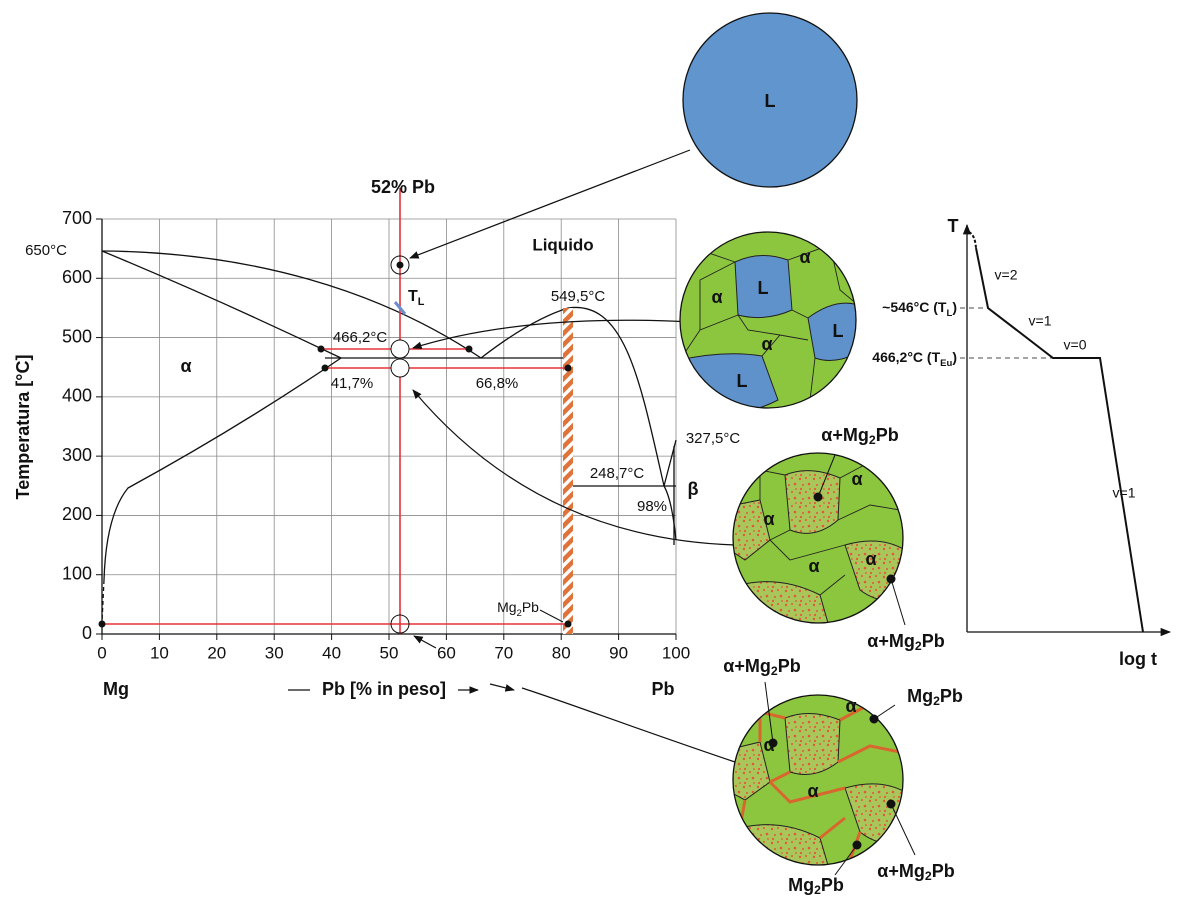 The image size is (1177, 898). Describe the element at coordinates (46, 250) in the screenshot. I see `temp-label: 650°C` at that location.